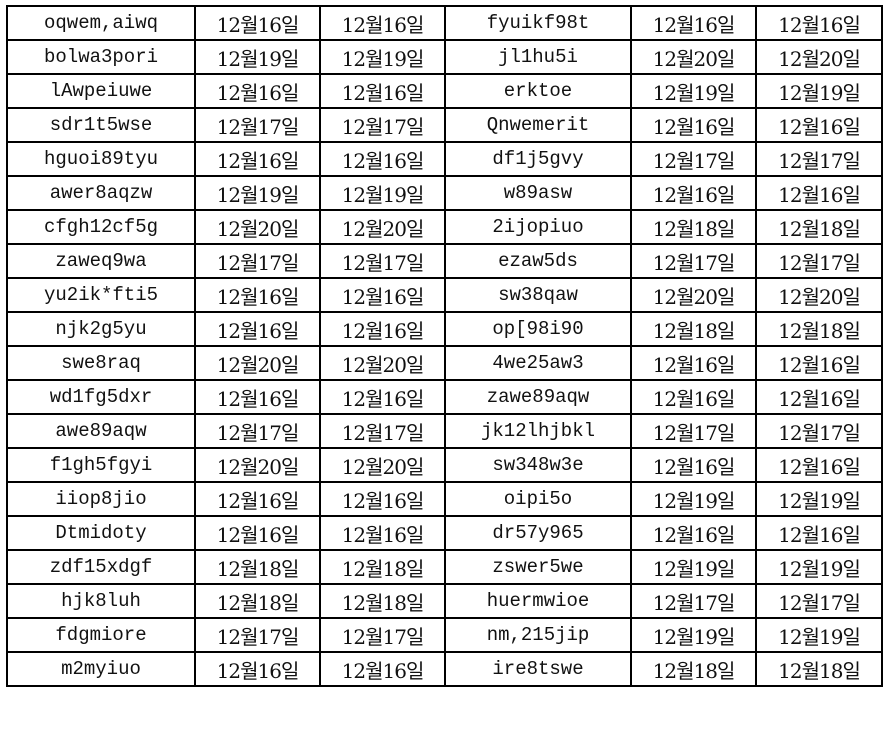 The image size is (885, 730). Describe the element at coordinates (101, 91) in the screenshot. I see `cell-code-col1: lAwpeiuwe` at that location.